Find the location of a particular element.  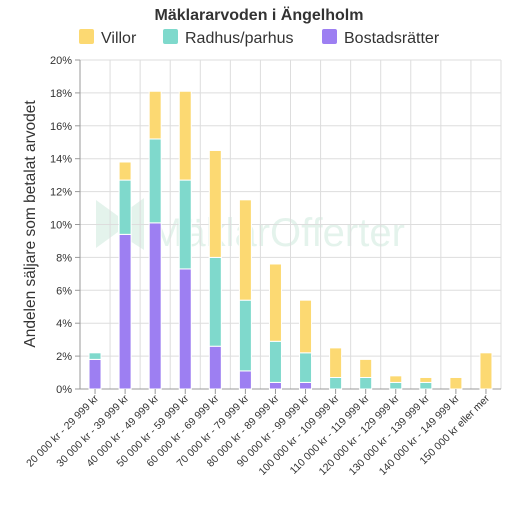

y-tick-label: 14% is located at coordinates (61, 160).